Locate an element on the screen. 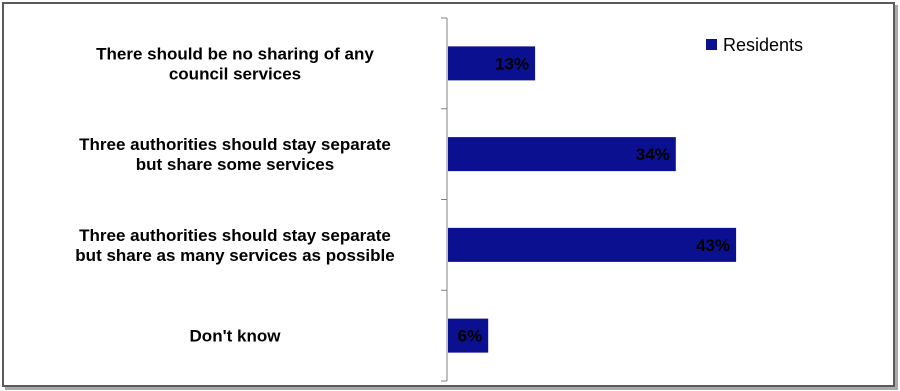  category-label-3: Three authorities should stay separate is located at coordinates (235, 235).